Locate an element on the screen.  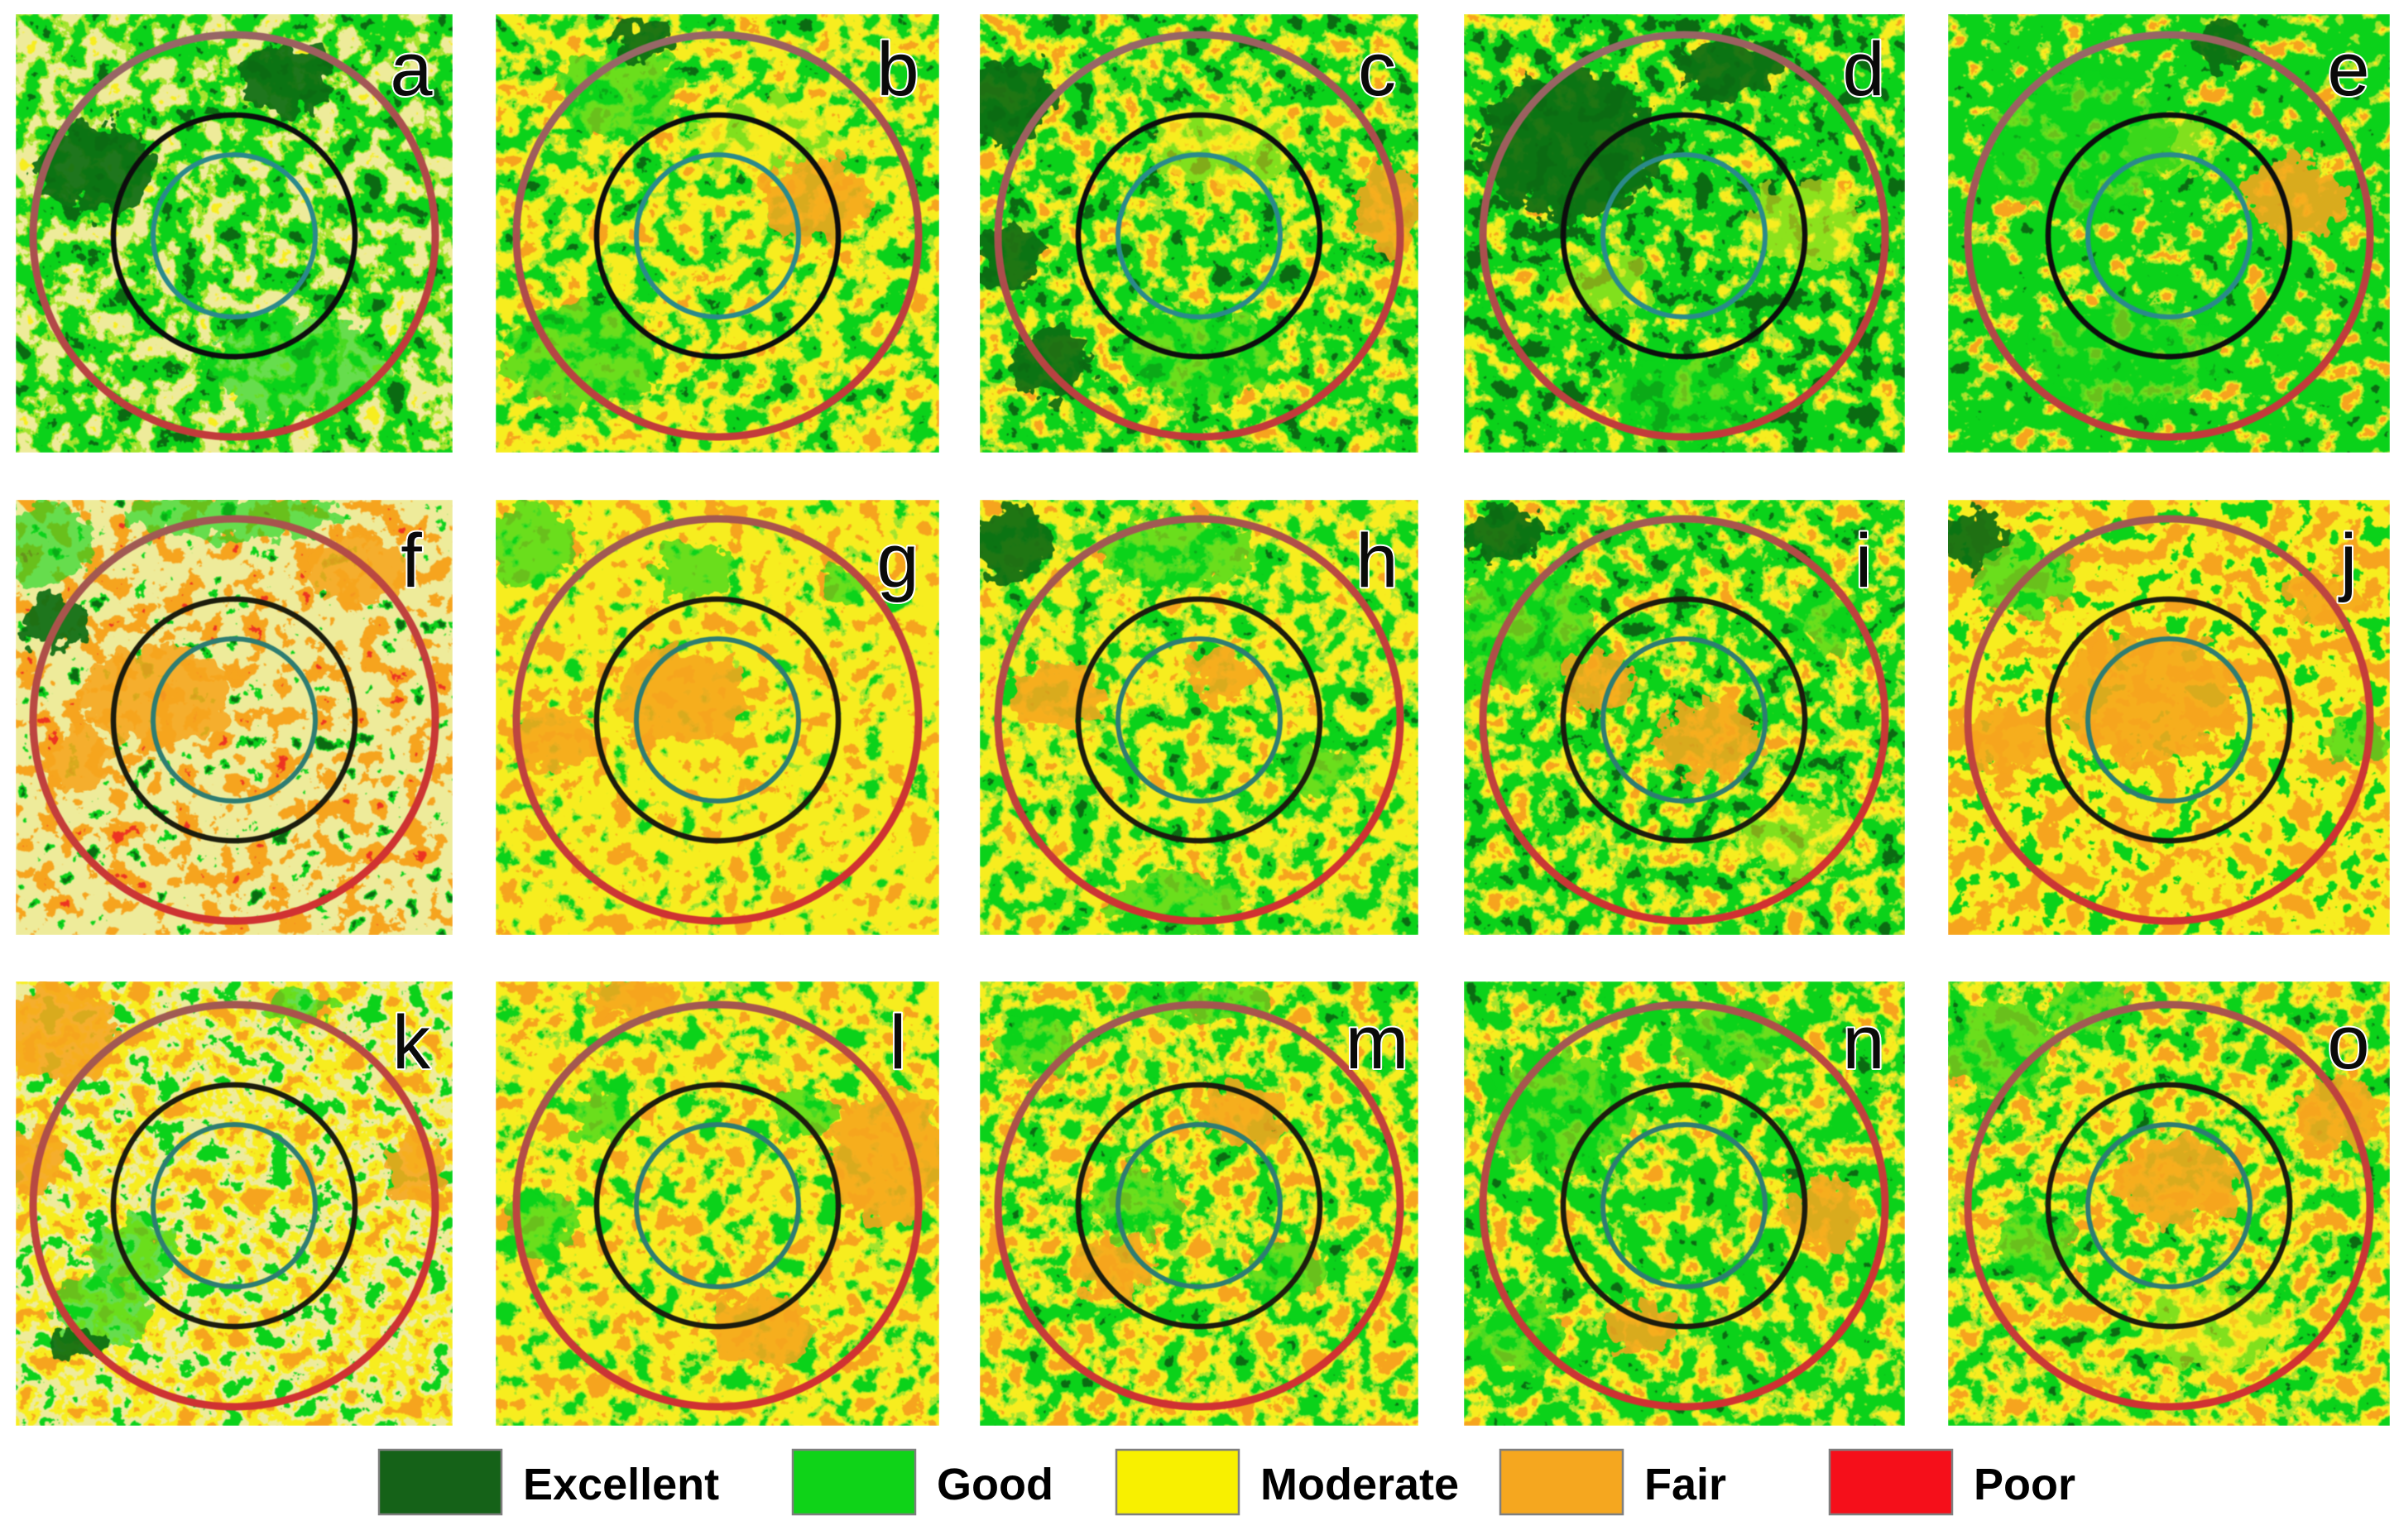
svg-text: a is located at coordinates (411, 69).